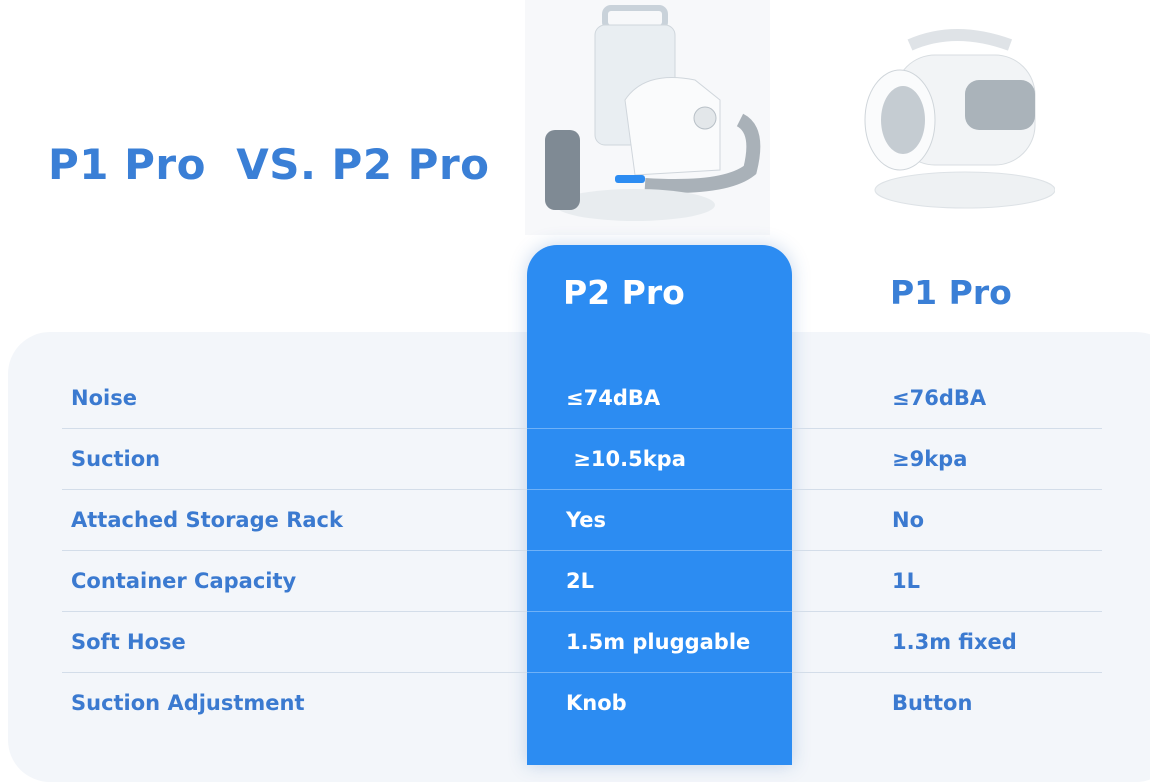 The width and height of the screenshot is (1150, 782). Describe the element at coordinates (116, 459) in the screenshot. I see `row-label: Suction` at that location.